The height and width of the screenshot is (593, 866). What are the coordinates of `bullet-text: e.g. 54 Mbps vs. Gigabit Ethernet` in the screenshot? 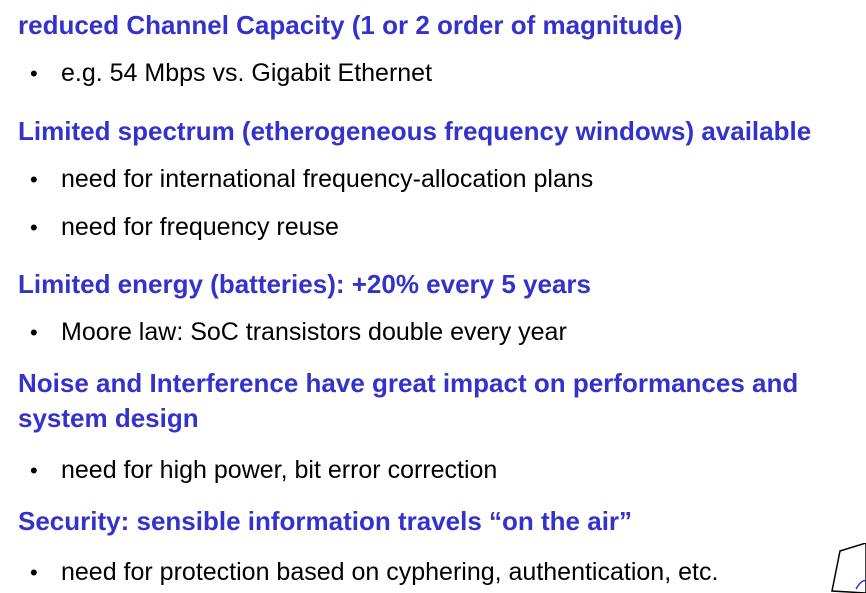 It's located at (247, 73).